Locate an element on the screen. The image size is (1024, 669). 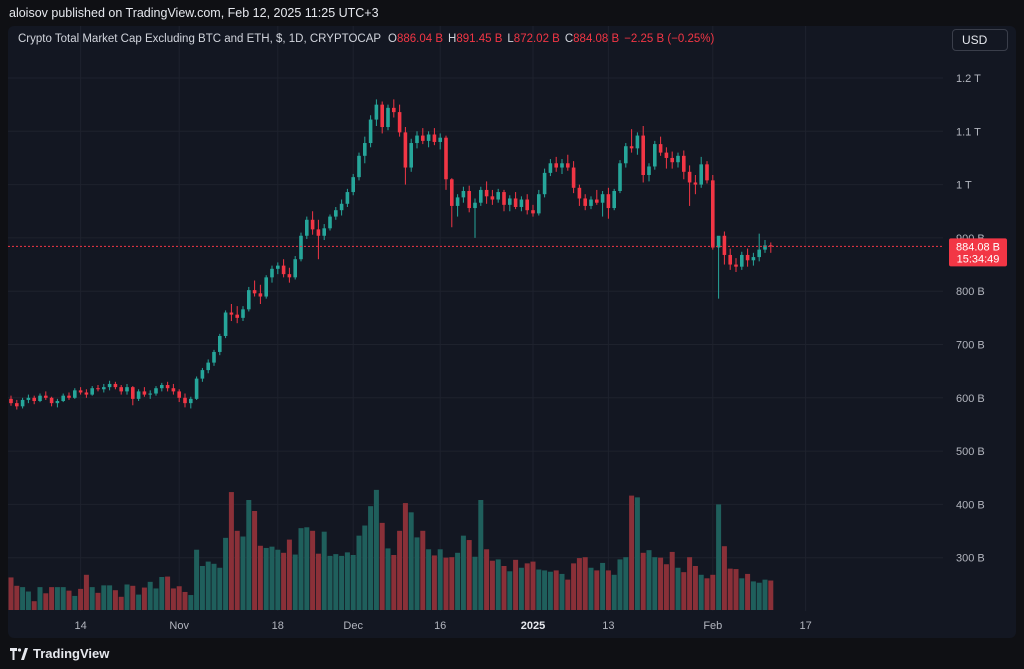
time-tick-label: Dec is located at coordinates (353, 626).